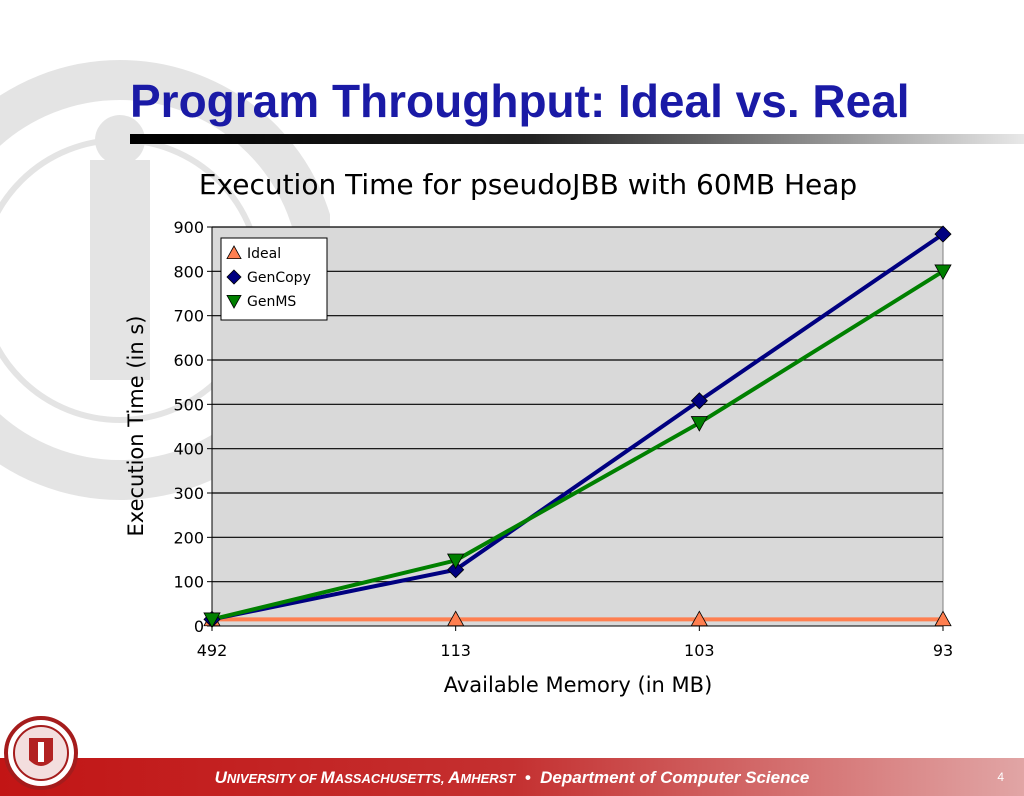 The image size is (1024, 796). I want to click on y-tick-label: 100, so click(188, 582).